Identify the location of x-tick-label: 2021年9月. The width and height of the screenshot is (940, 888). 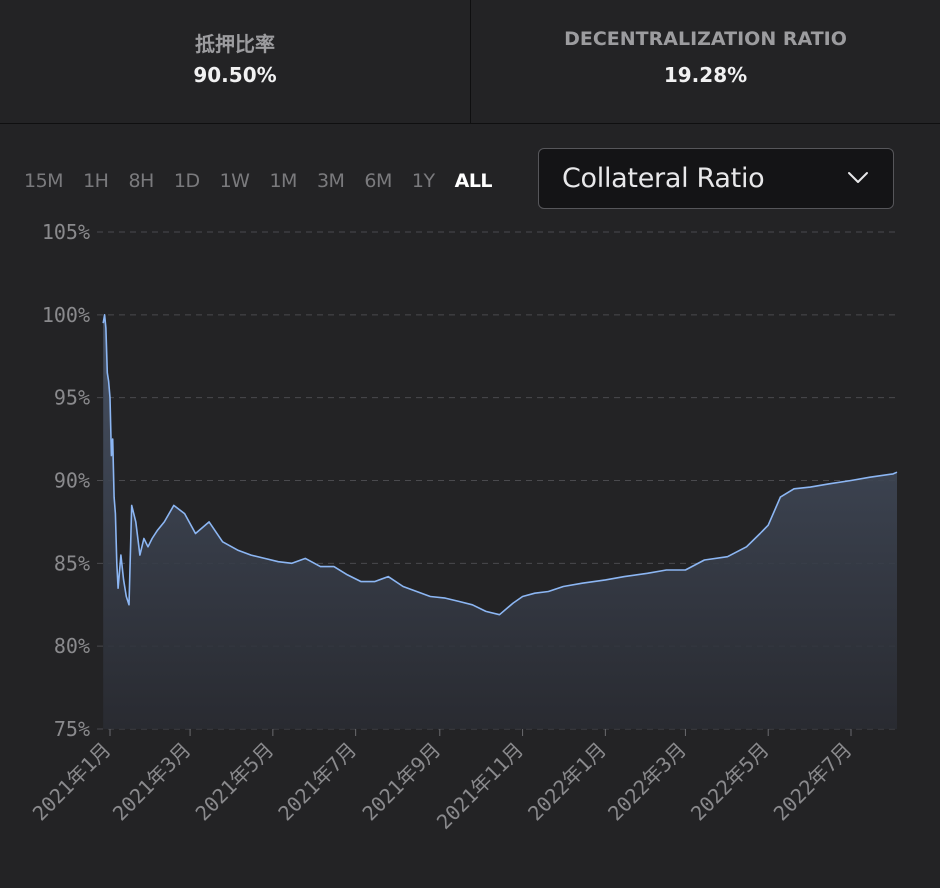
(401, 782).